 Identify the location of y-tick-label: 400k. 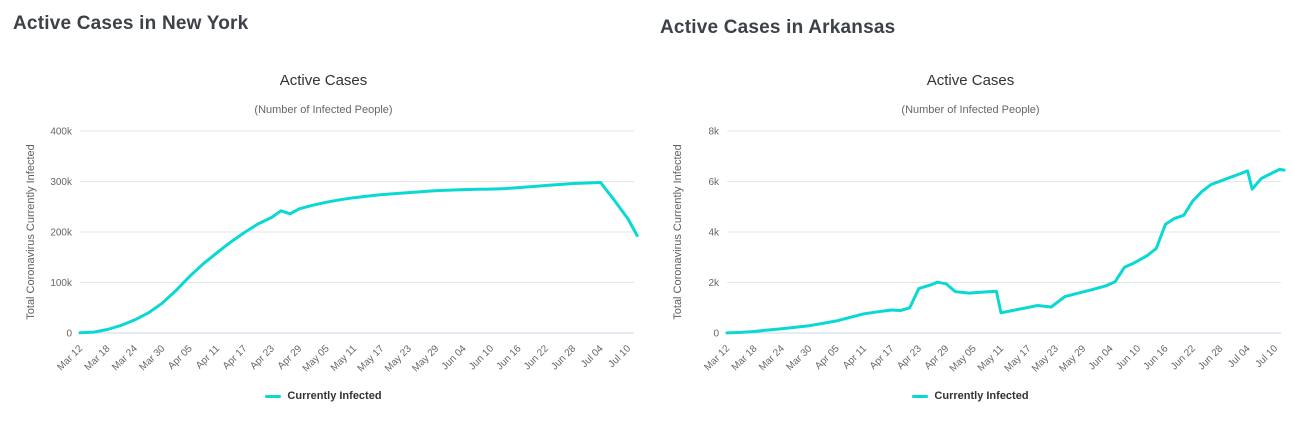
(61, 132).